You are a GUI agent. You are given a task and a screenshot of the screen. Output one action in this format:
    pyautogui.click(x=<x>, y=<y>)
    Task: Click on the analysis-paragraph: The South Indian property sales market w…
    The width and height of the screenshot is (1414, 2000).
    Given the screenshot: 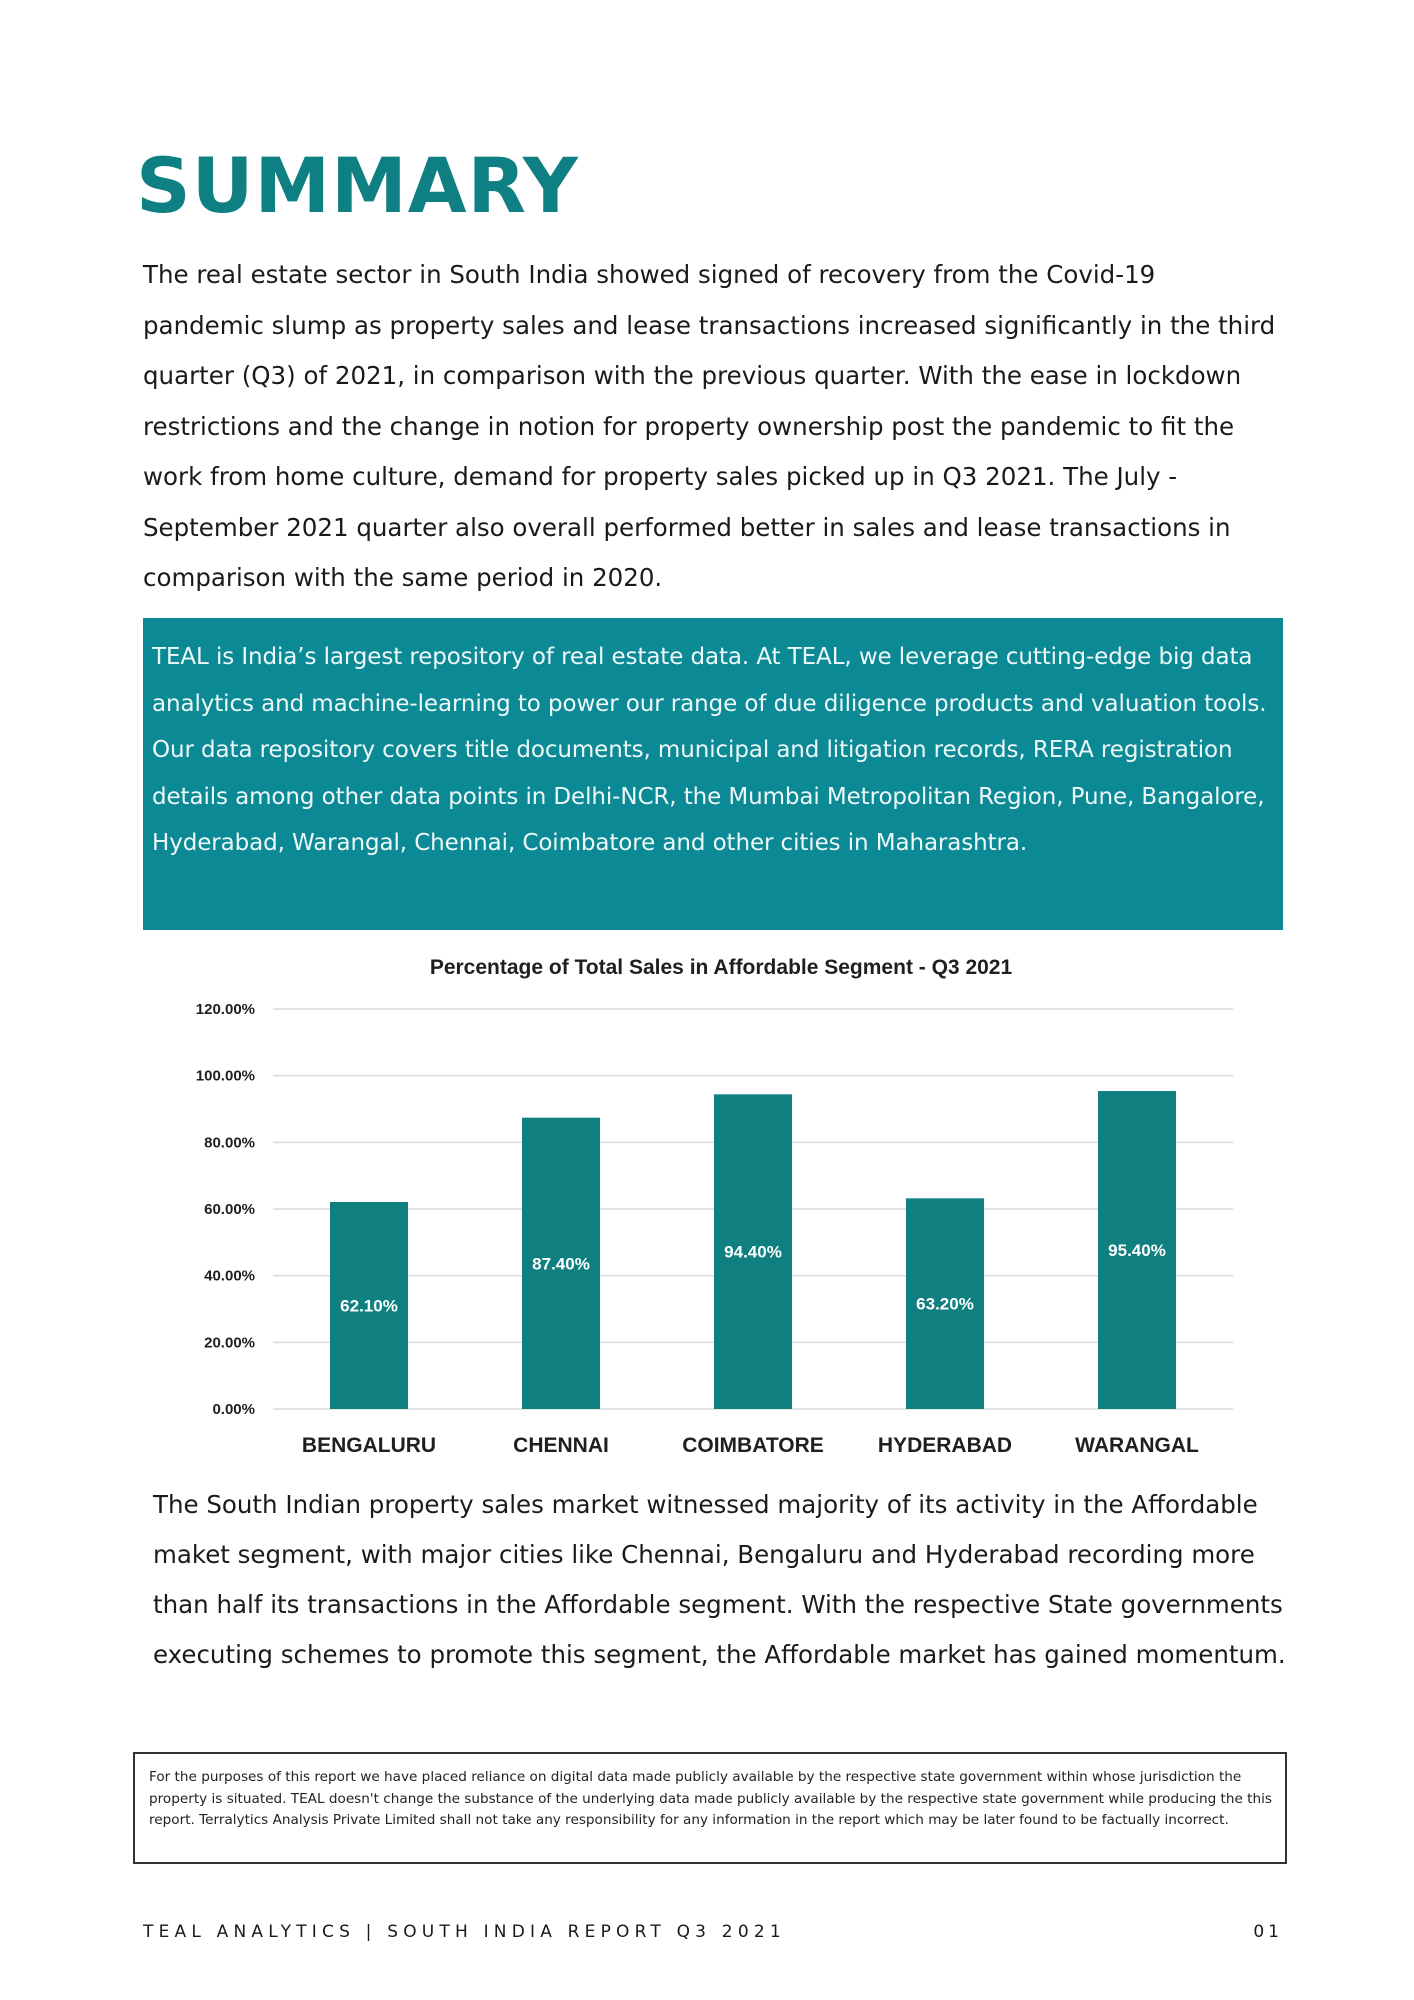 What is the action you would take?
    pyautogui.click(x=719, y=1579)
    